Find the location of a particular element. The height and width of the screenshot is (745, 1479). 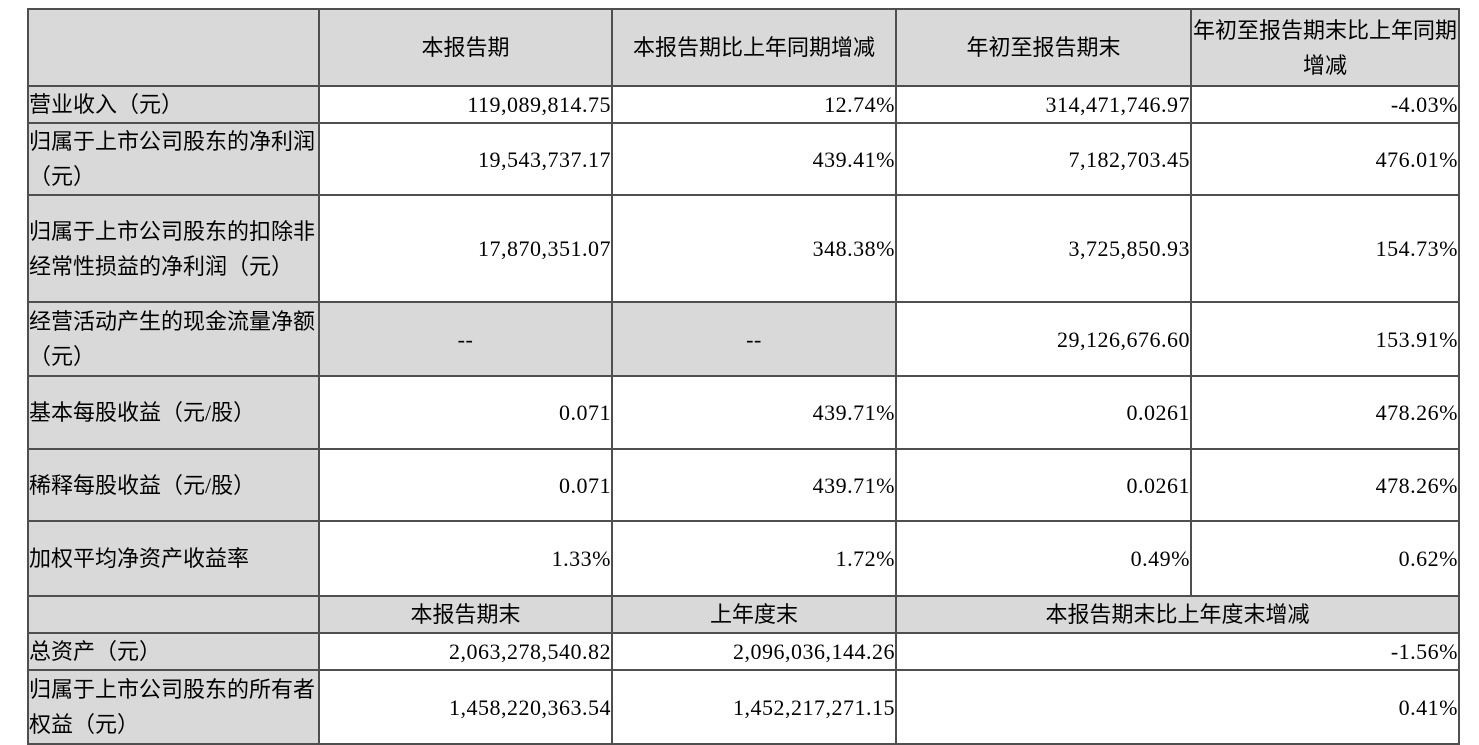

cell-value: 314,471,746.97 is located at coordinates (1043, 104).